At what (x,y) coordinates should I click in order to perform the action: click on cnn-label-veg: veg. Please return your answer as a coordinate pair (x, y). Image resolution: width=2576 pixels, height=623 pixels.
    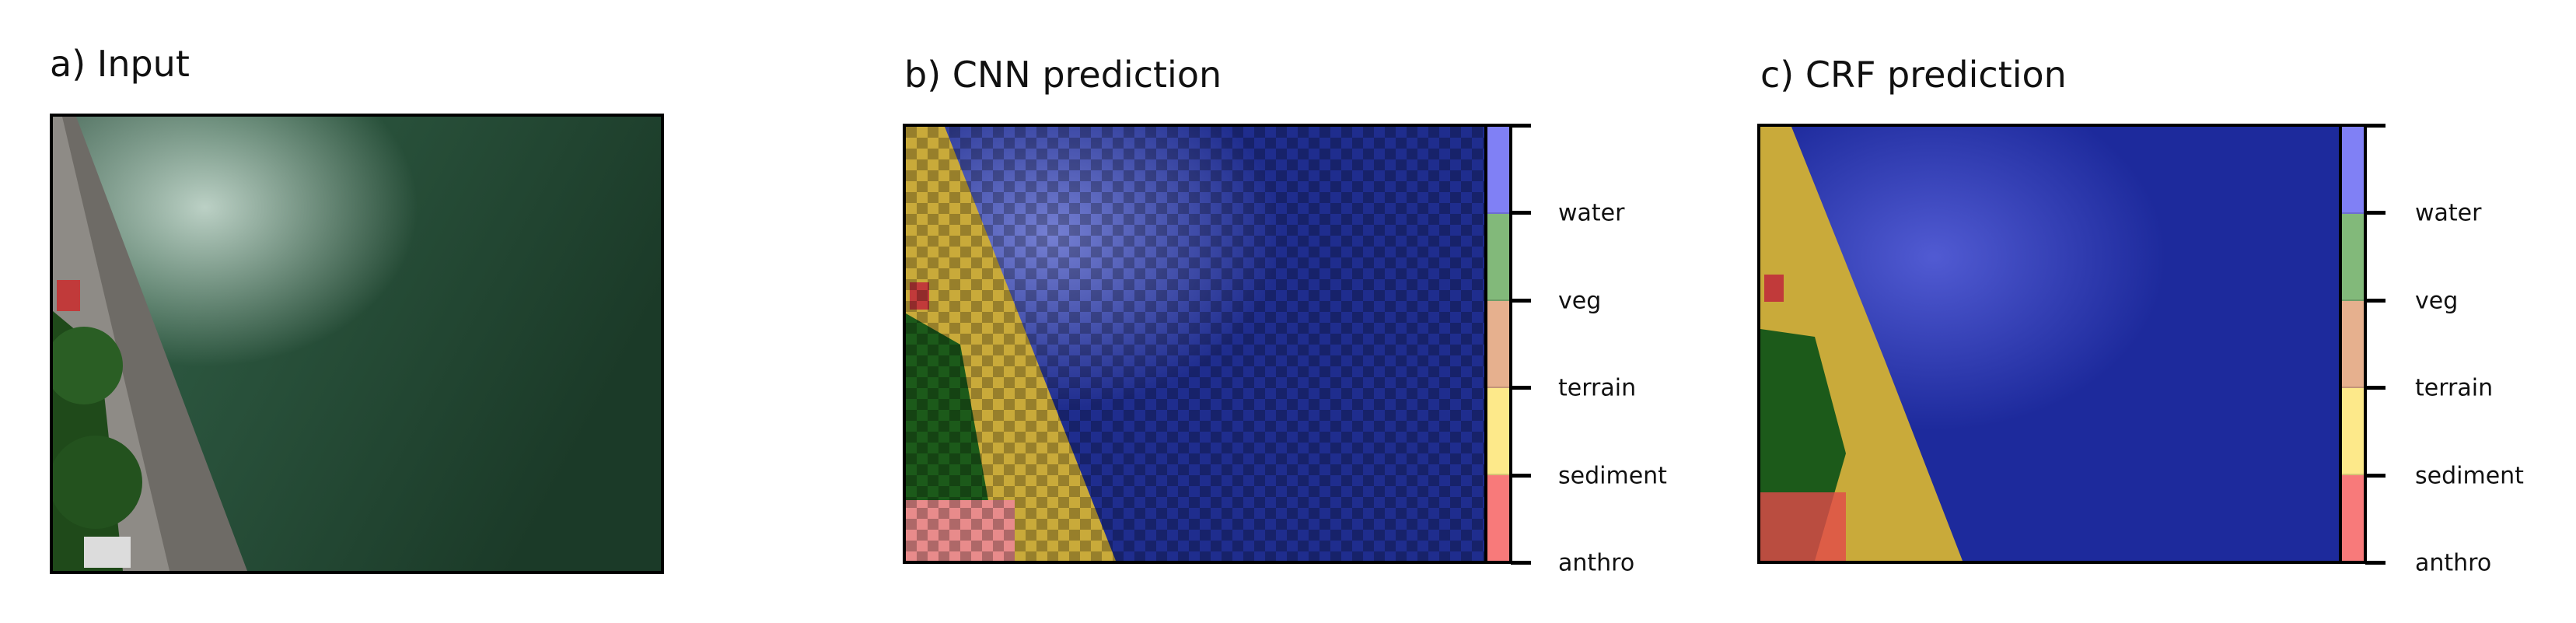
    Looking at the image, I should click on (1580, 301).